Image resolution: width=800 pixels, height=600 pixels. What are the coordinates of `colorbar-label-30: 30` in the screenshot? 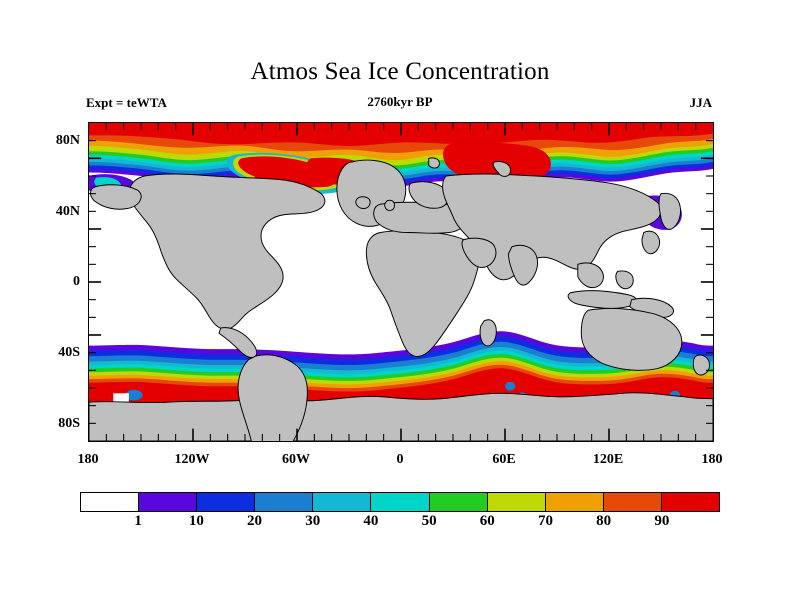 It's located at (313, 521).